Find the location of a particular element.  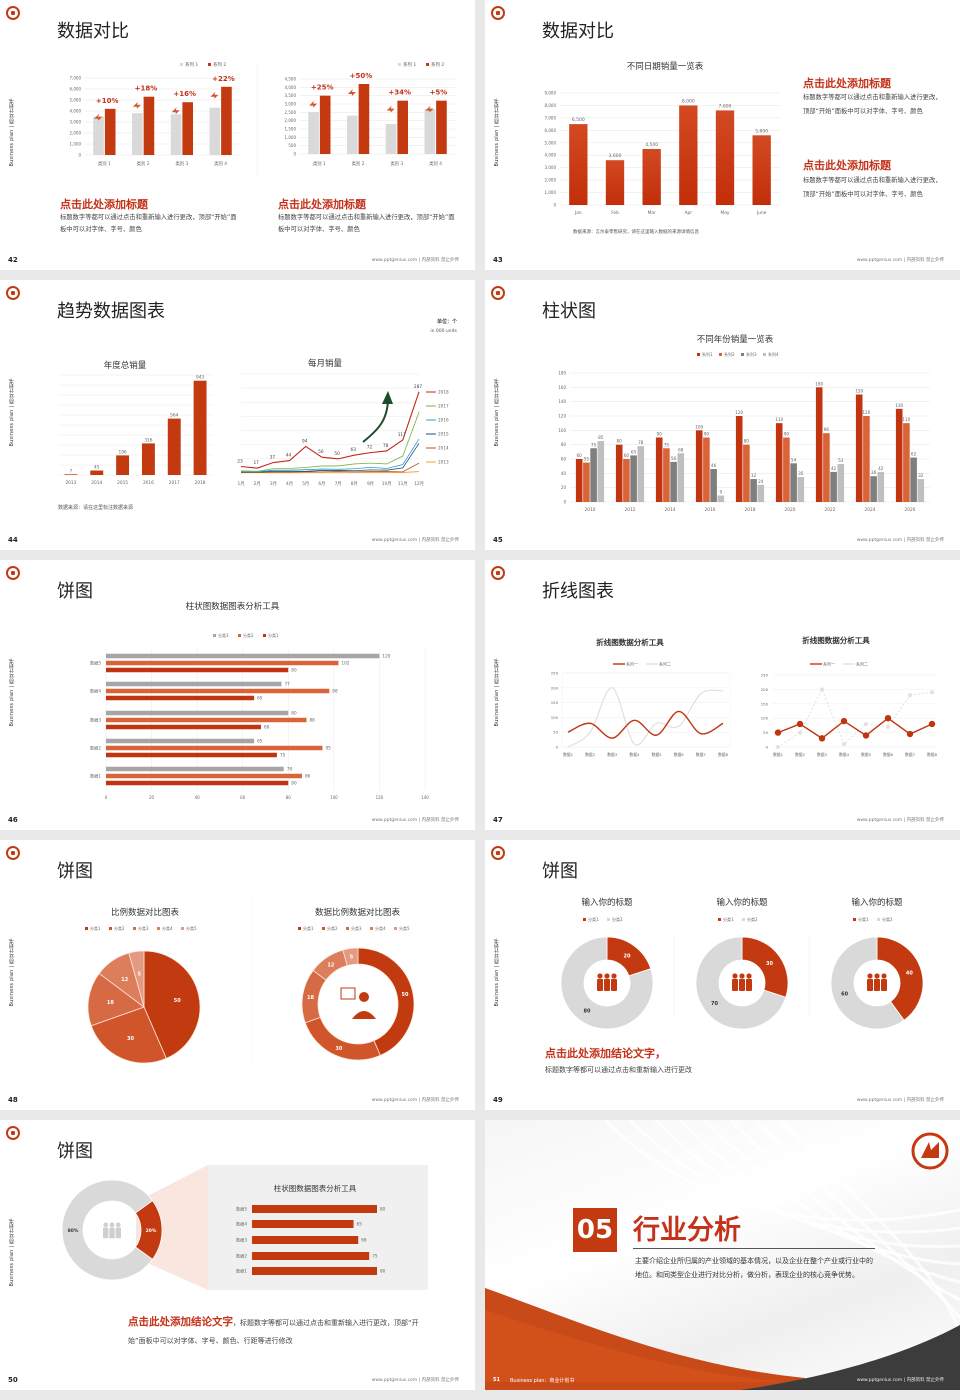

conclusion-body: 标题数字等都可以通过点击和重新输入进行更改 is located at coordinates (618, 1070).